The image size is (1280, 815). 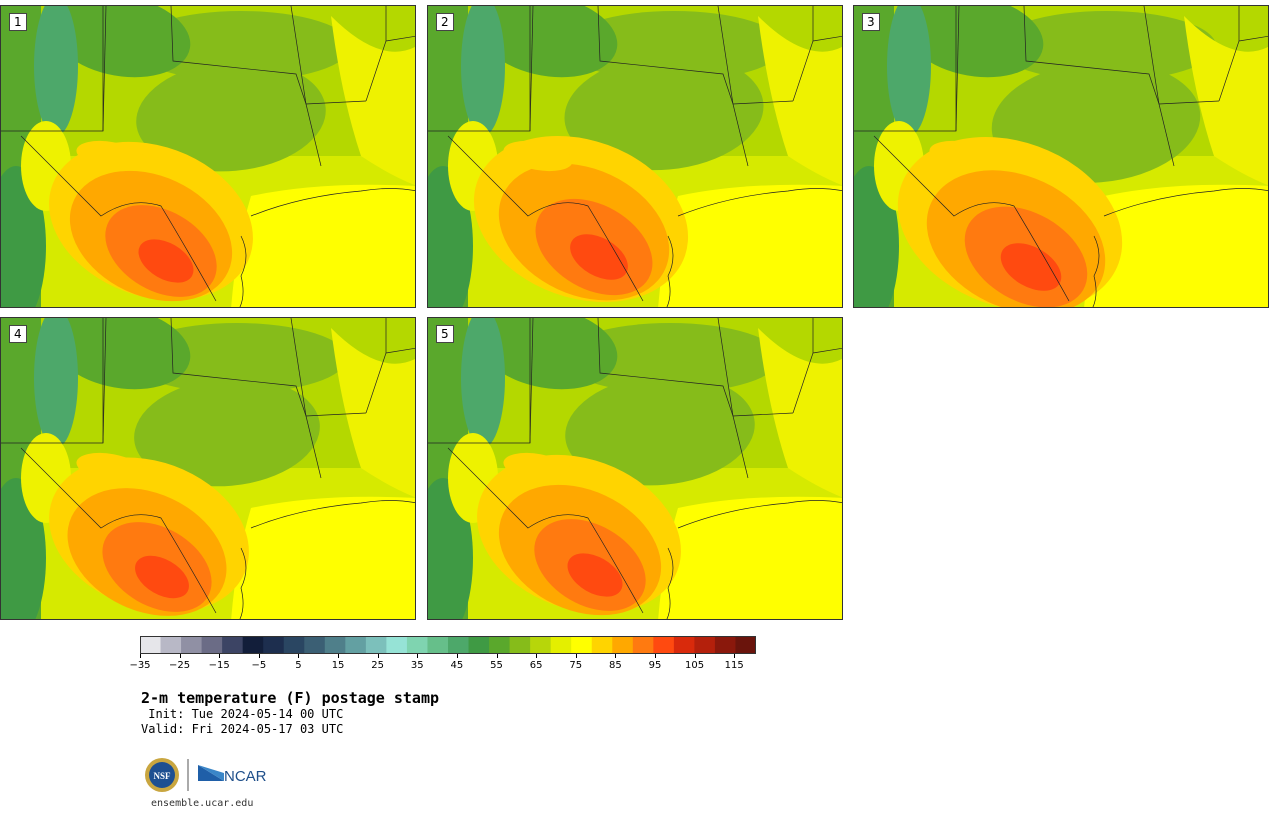 What do you see at coordinates (445, 22) in the screenshot?
I see `panel-number: 2` at bounding box center [445, 22].